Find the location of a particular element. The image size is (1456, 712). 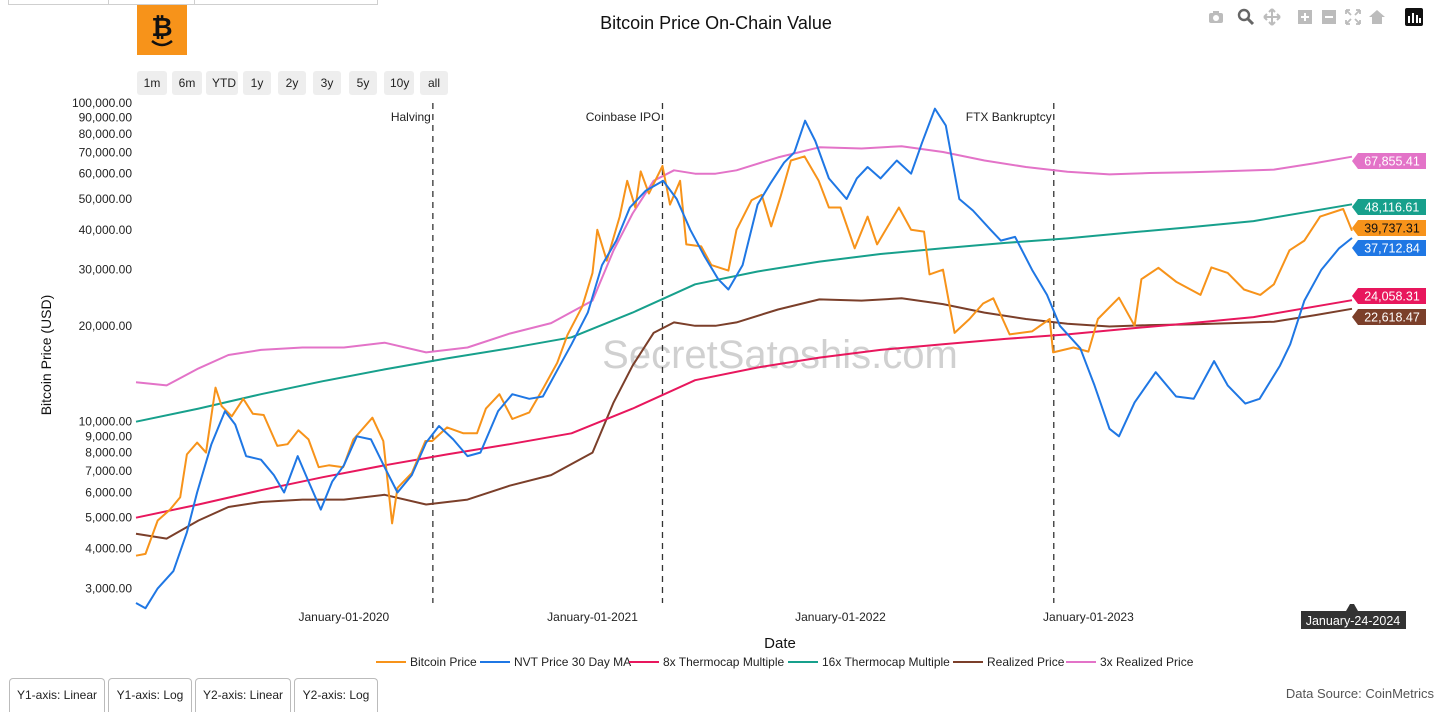

hover-date-box is located at coordinates (1353, 616).